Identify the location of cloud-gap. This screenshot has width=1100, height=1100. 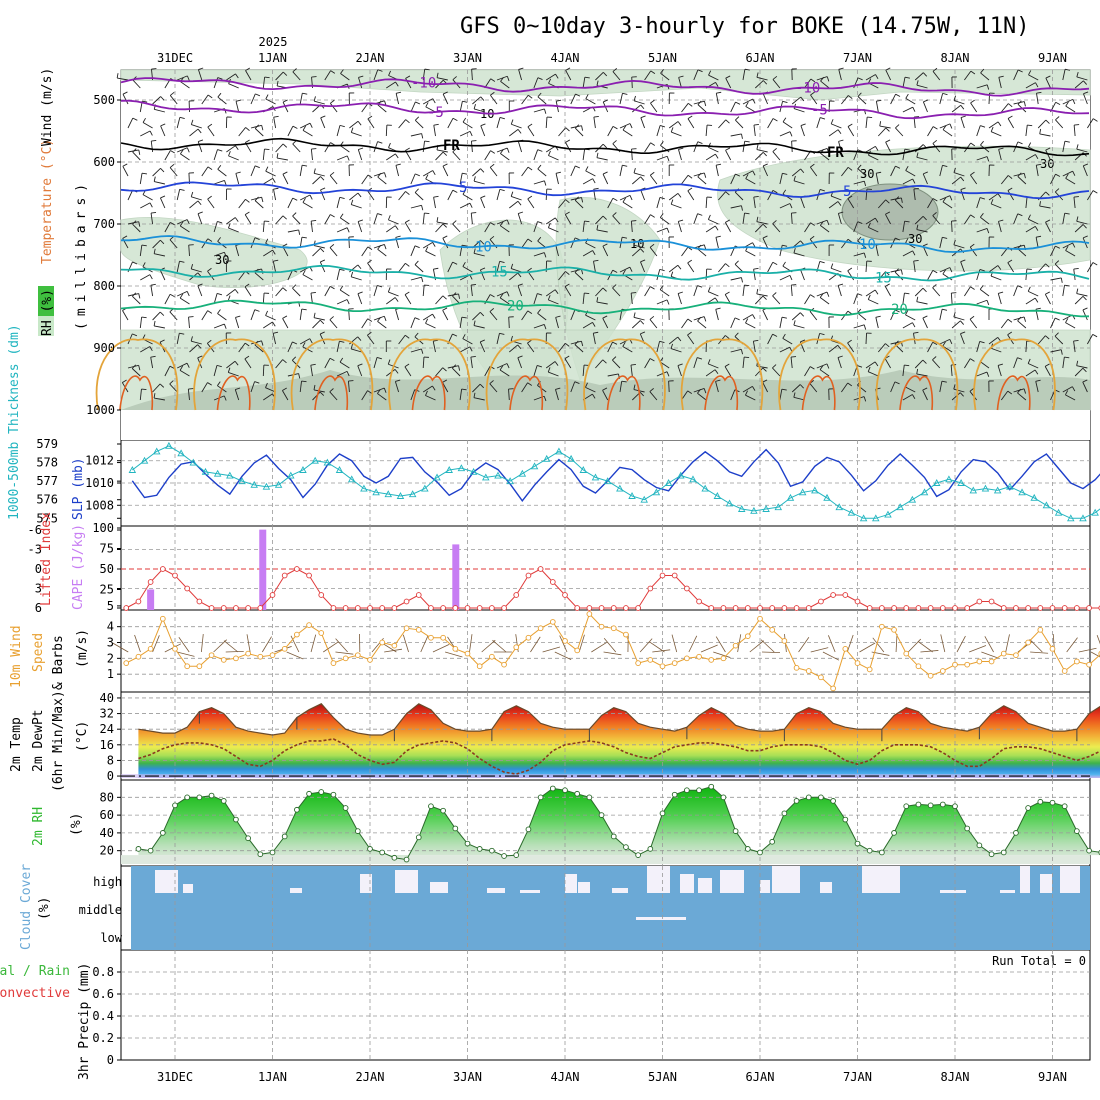
(166, 881).